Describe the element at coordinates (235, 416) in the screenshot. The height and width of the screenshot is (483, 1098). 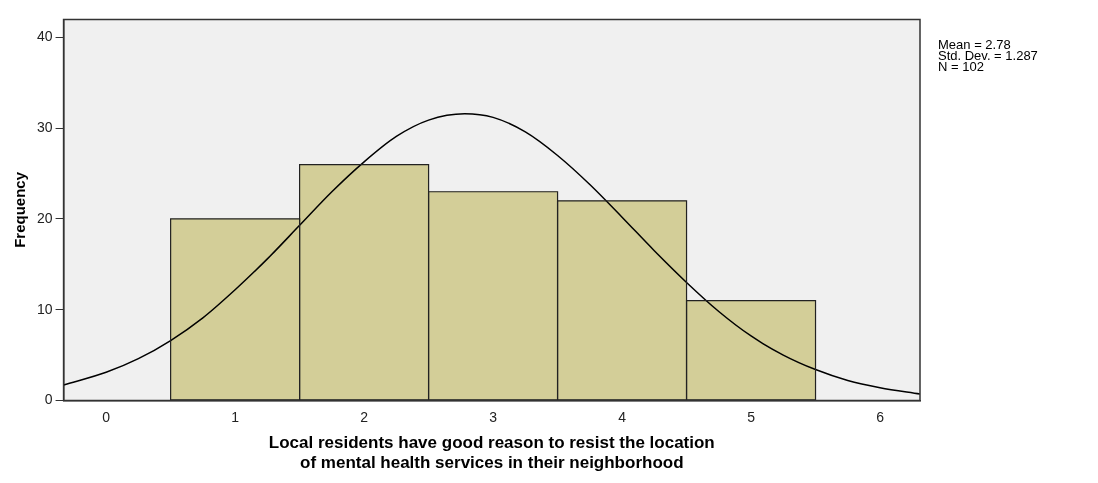
I see `x-tick-label: 1` at that location.